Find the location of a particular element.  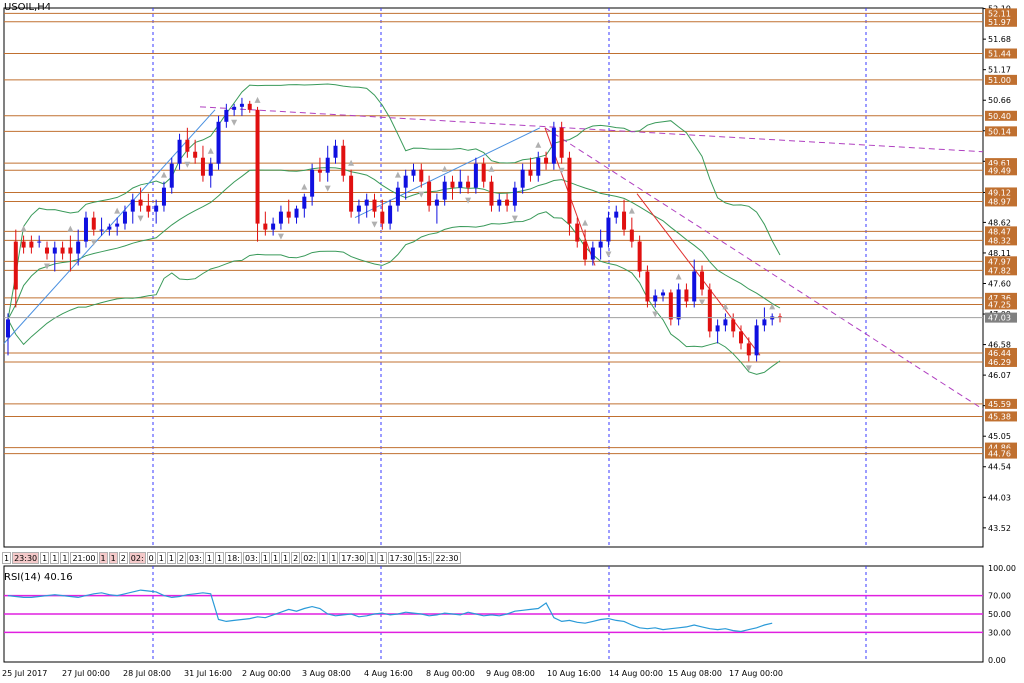

trade-marker: 18: is located at coordinates (233, 558).